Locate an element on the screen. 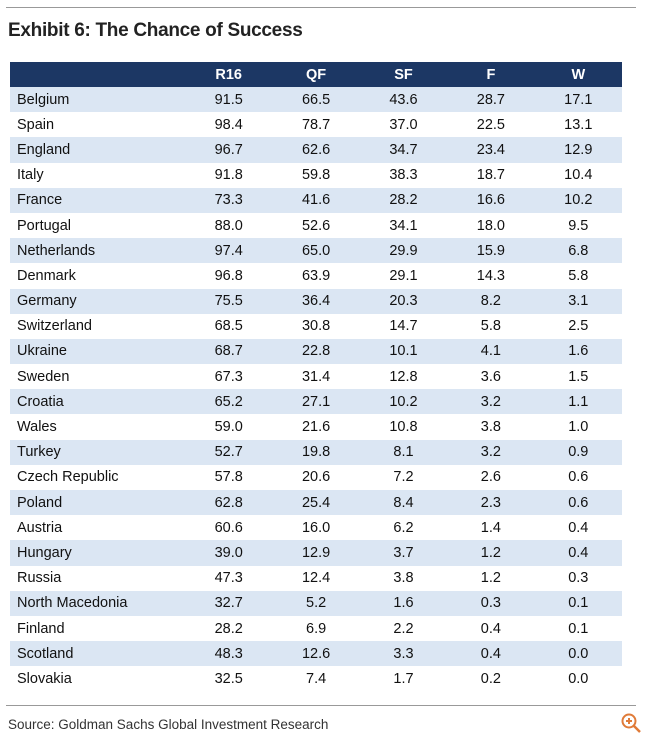 The height and width of the screenshot is (743, 650). value-cell: 31.4 is located at coordinates (316, 376).